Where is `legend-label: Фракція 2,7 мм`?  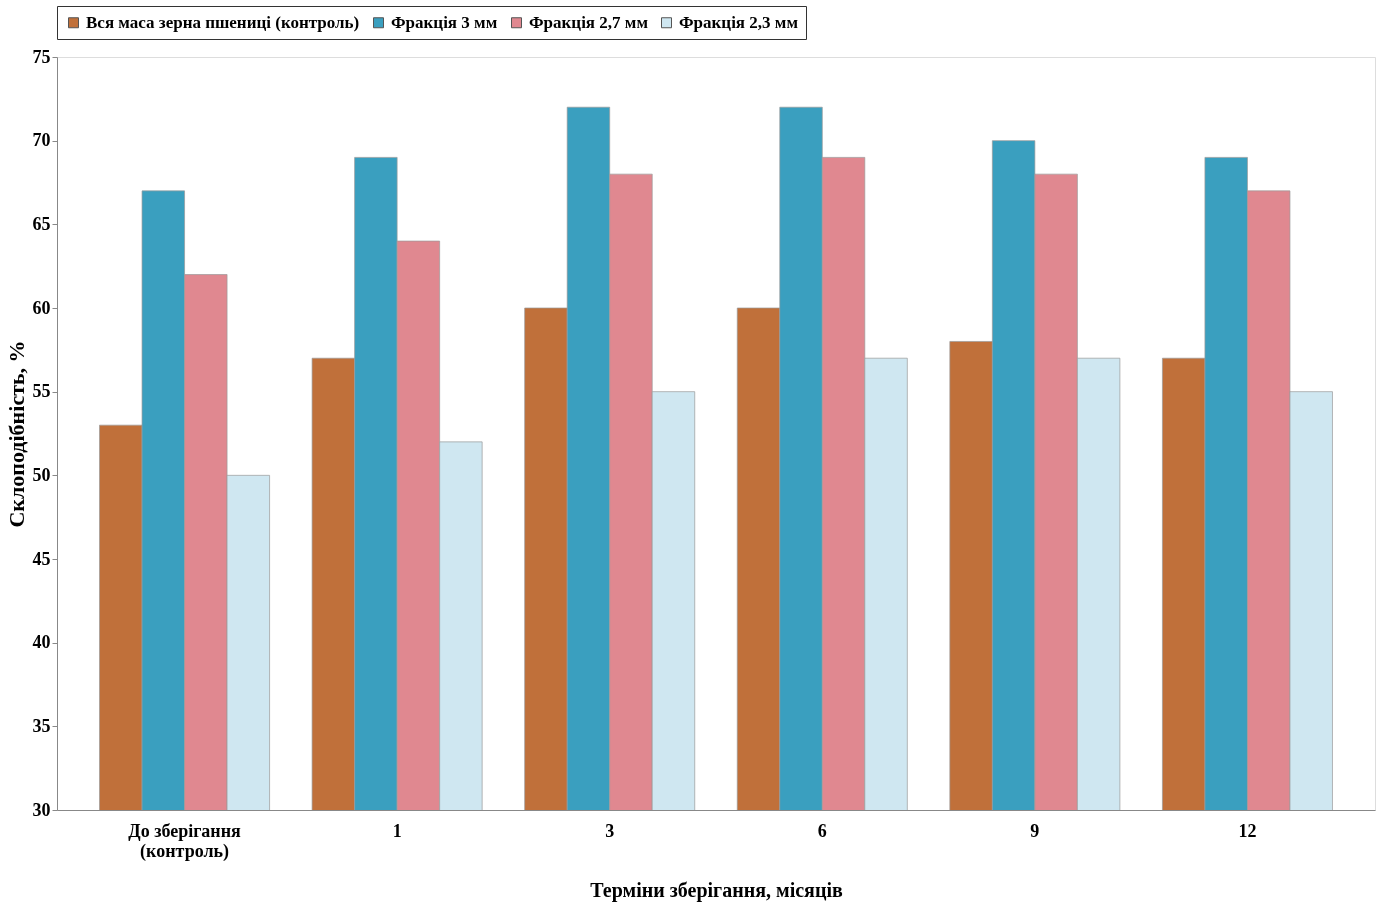
legend-label: Фракція 2,7 мм is located at coordinates (589, 22).